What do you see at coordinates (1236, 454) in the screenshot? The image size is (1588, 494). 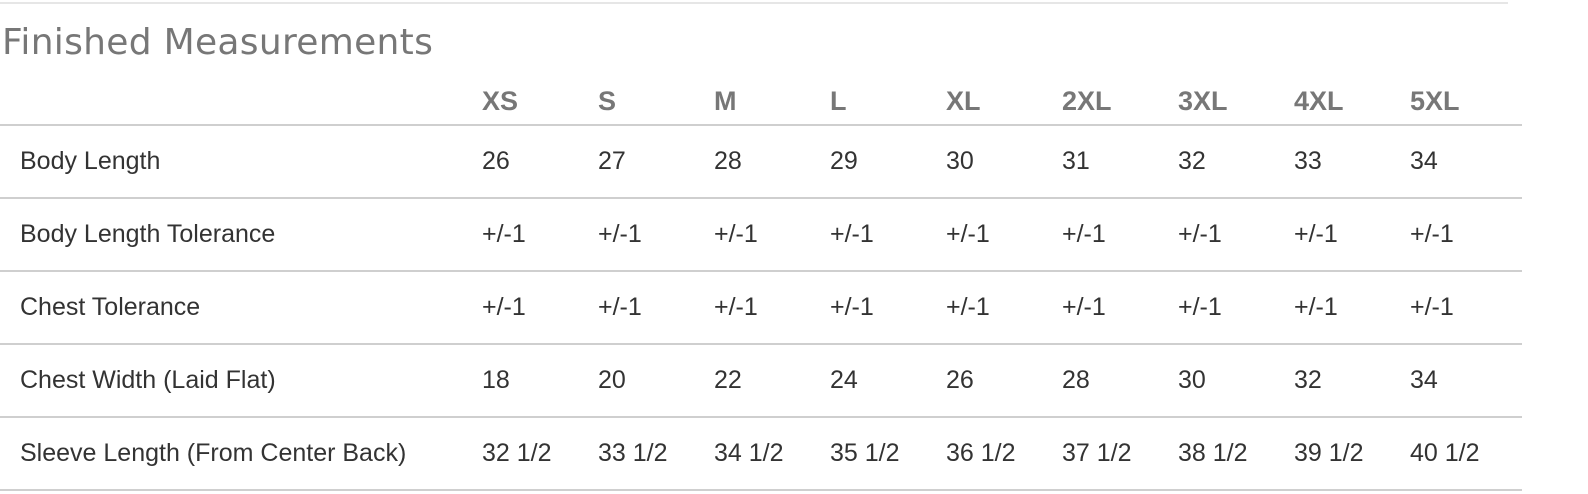 I see `table-cell: 38 1/2` at bounding box center [1236, 454].